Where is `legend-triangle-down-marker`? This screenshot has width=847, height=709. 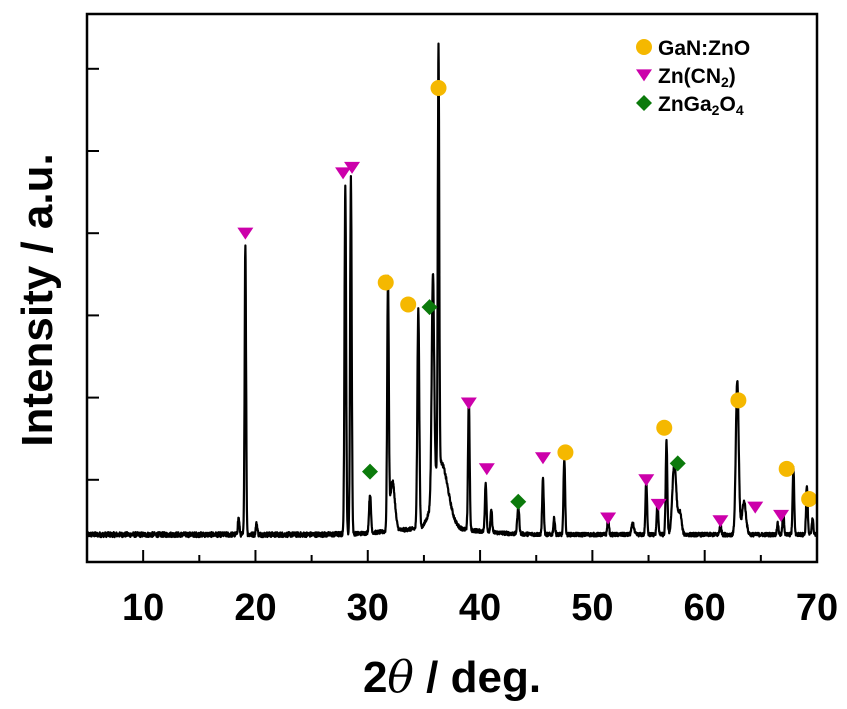
legend-triangle-down-marker is located at coordinates (644, 75).